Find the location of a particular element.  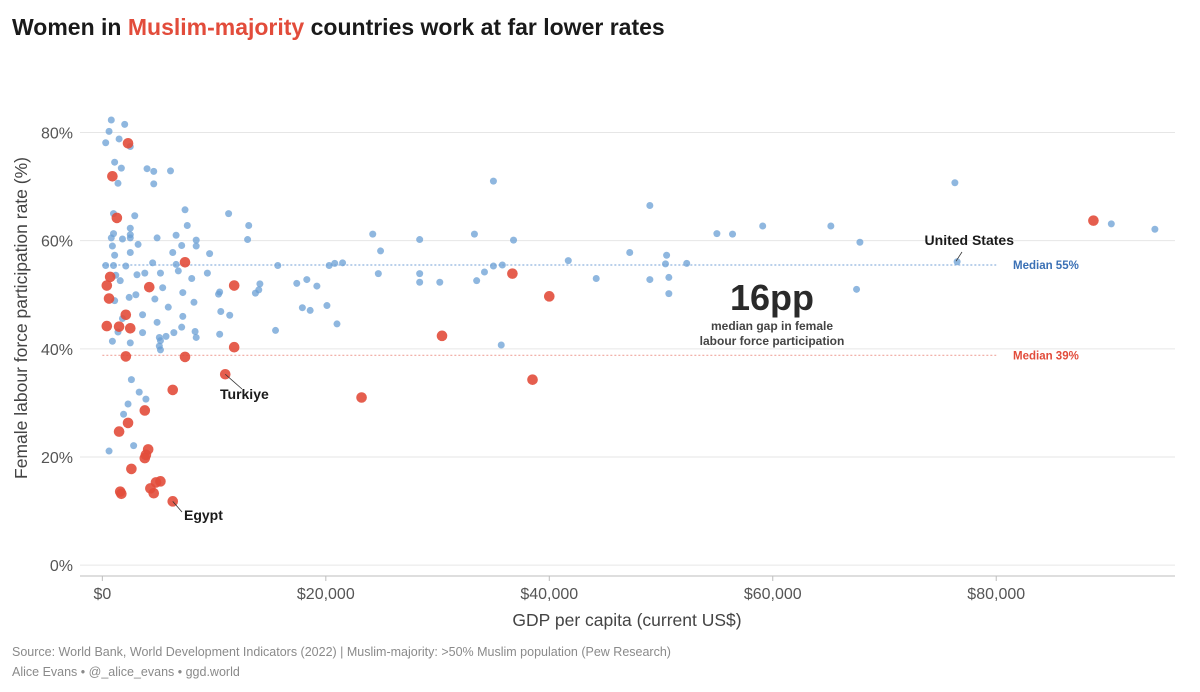

y-tick-label: 40% is located at coordinates (57, 350).